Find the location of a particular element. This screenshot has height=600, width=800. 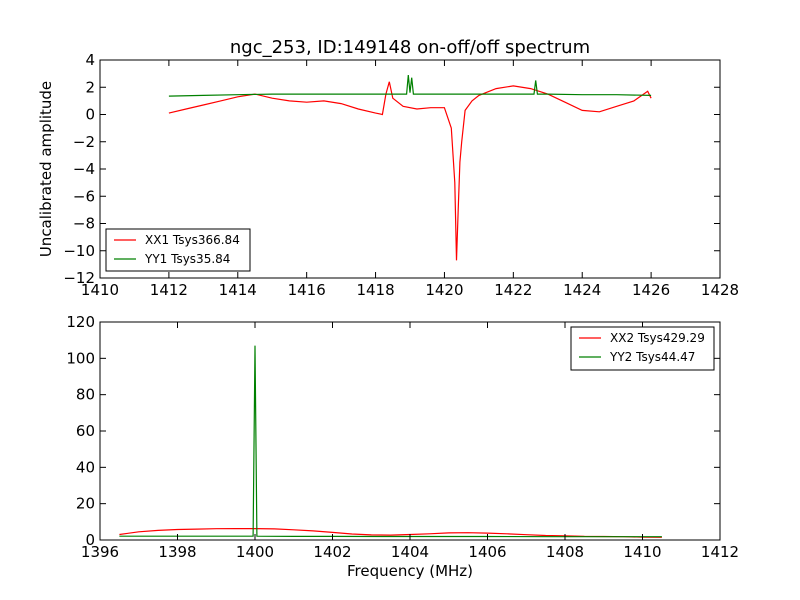

chart-title: ngc_253, ID:149148 on-off/off spectrum is located at coordinates (410, 47).